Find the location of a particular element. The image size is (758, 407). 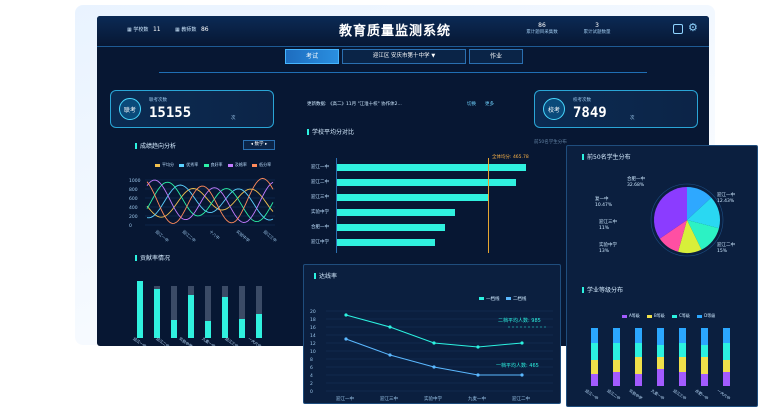

union-exam-card: 联考 联考次数 15155 次 is located at coordinates (192, 109).